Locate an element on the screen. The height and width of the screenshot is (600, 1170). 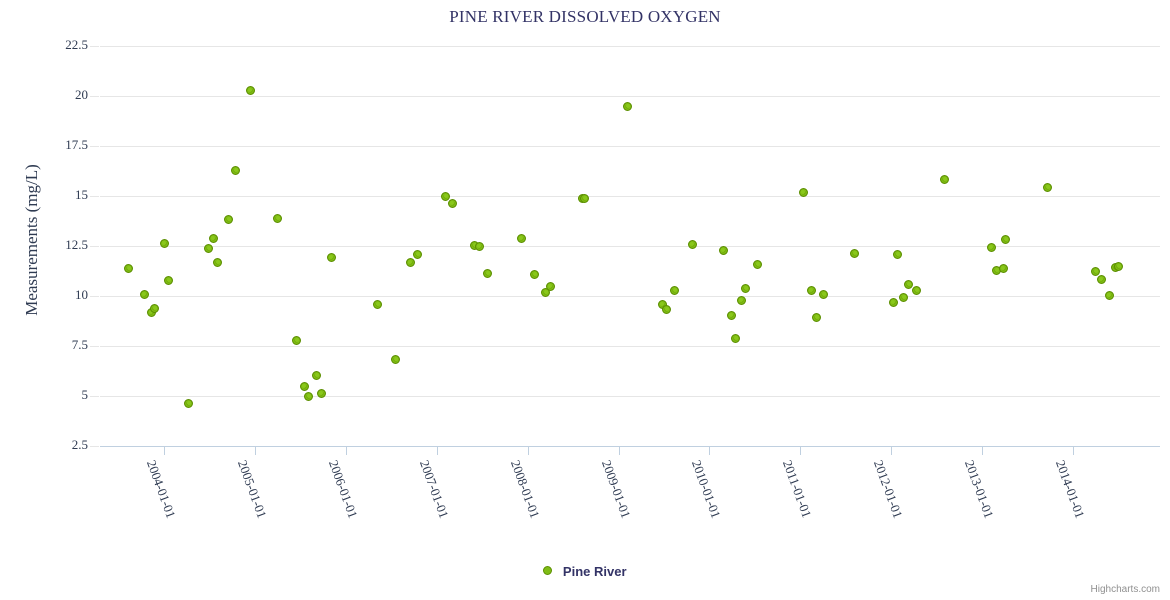
y-tick-label: 17.5 is located at coordinates (76, 144).